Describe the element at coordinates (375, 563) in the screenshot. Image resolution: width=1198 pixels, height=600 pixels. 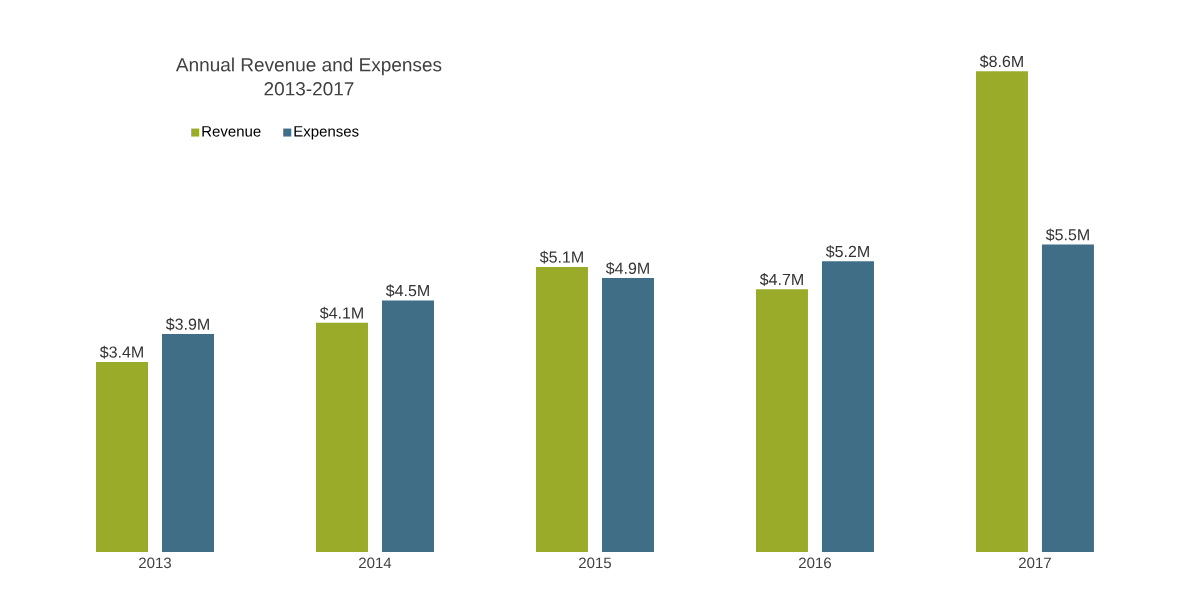
I see `x-tick-label: 2014` at that location.